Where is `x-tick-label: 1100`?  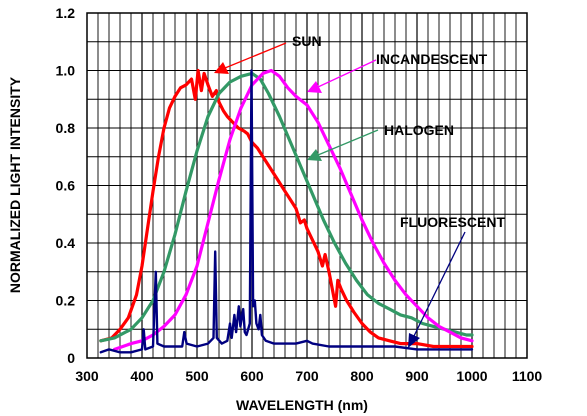
x-tick-label: 1100 is located at coordinates (527, 376).